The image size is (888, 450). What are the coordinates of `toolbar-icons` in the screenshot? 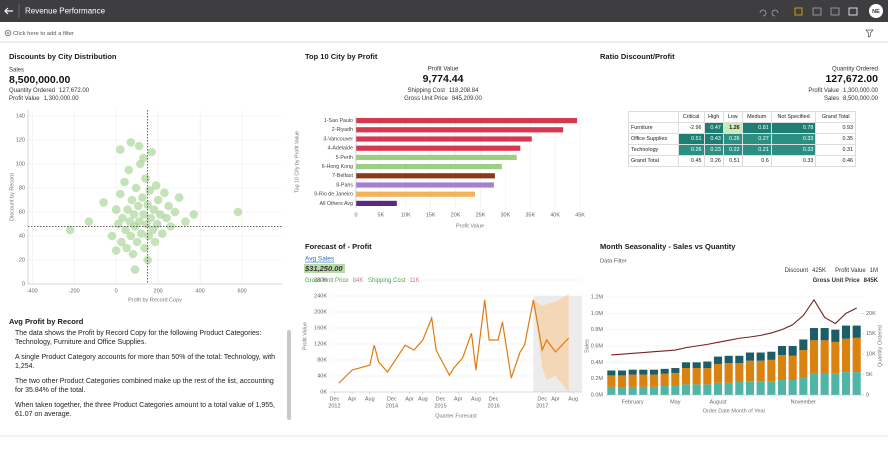 It's located at (808, 12).